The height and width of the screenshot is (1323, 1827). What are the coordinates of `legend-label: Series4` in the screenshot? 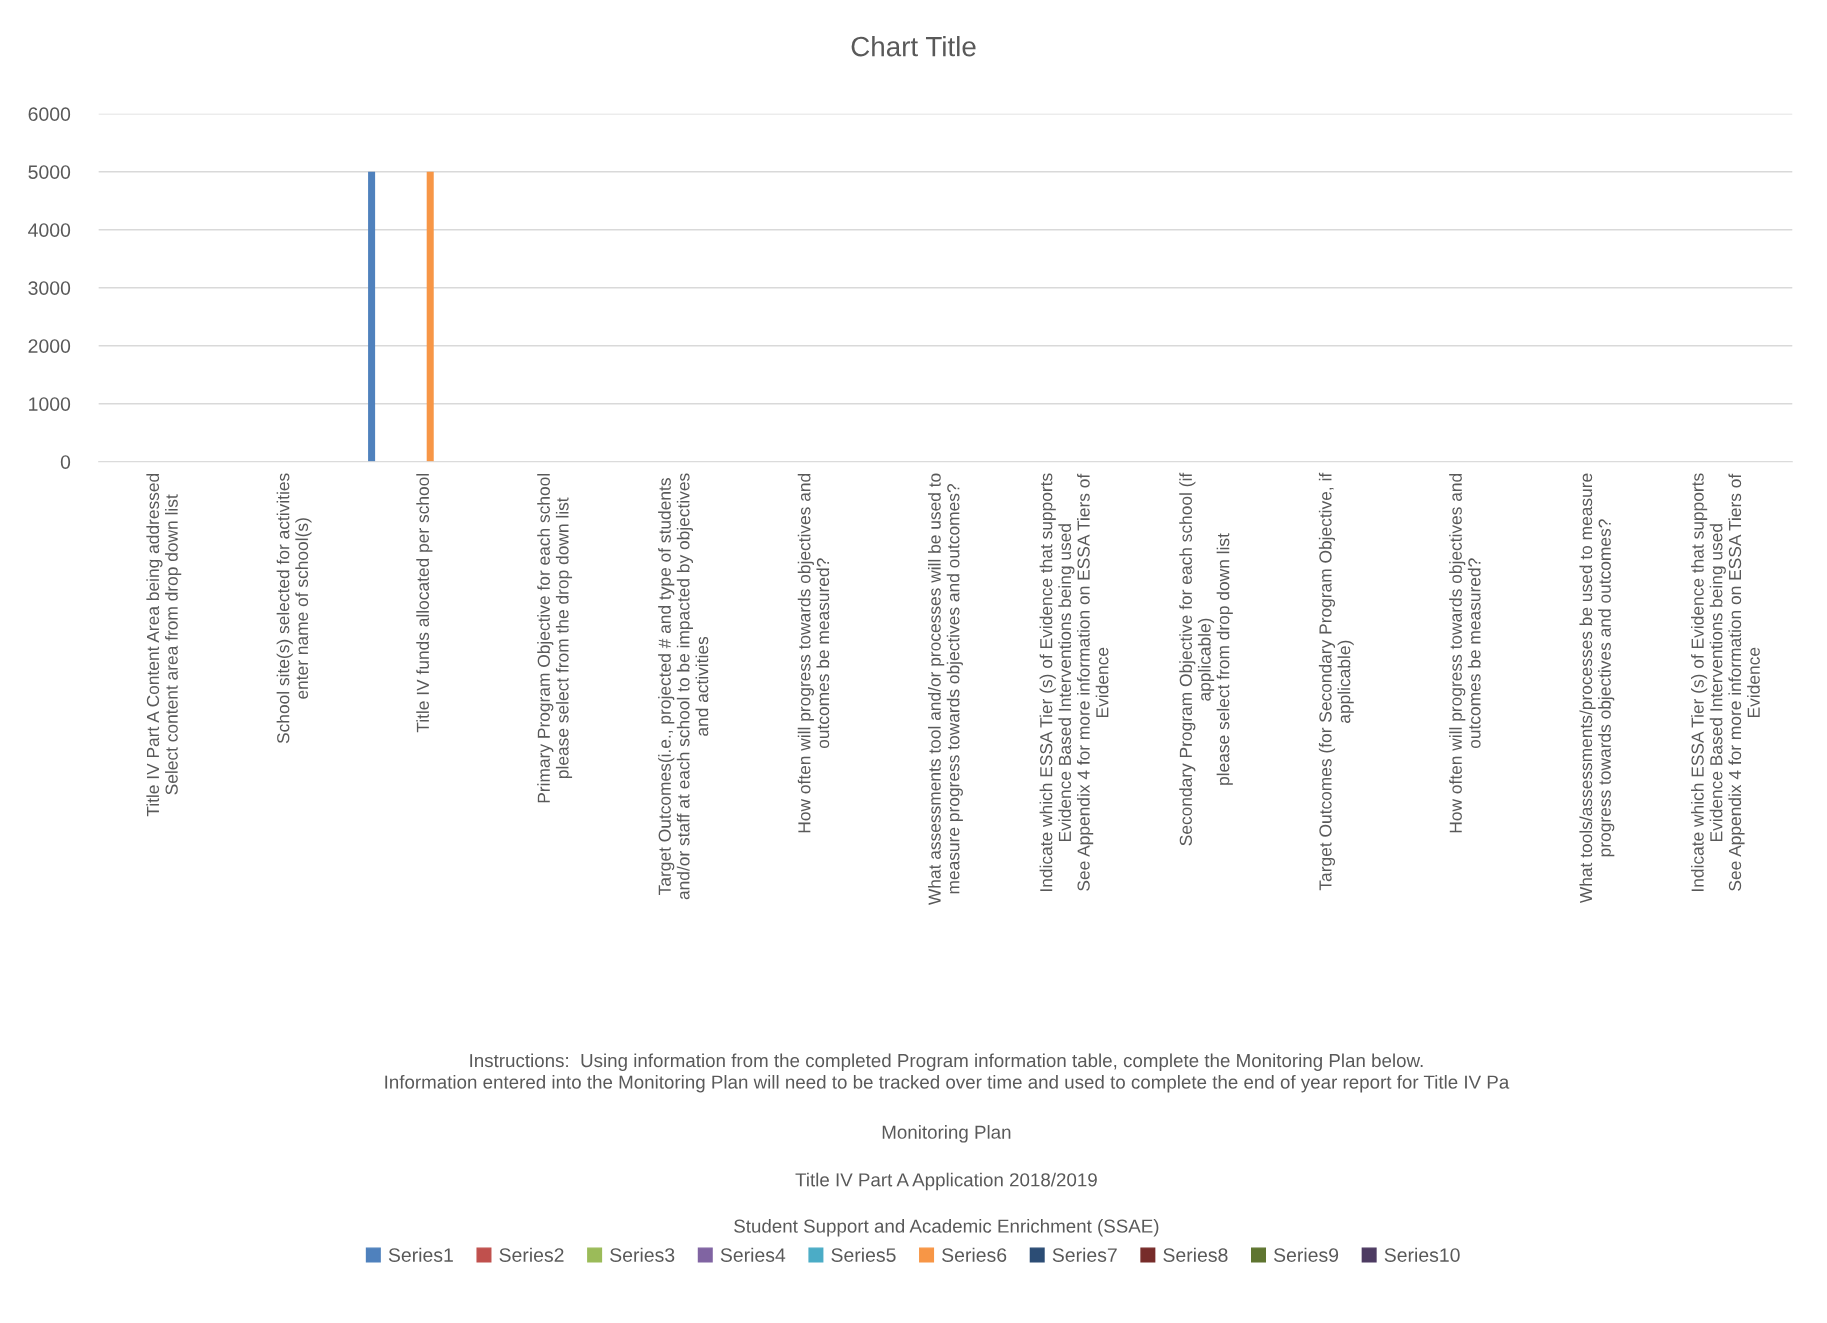 It's located at (753, 1254).